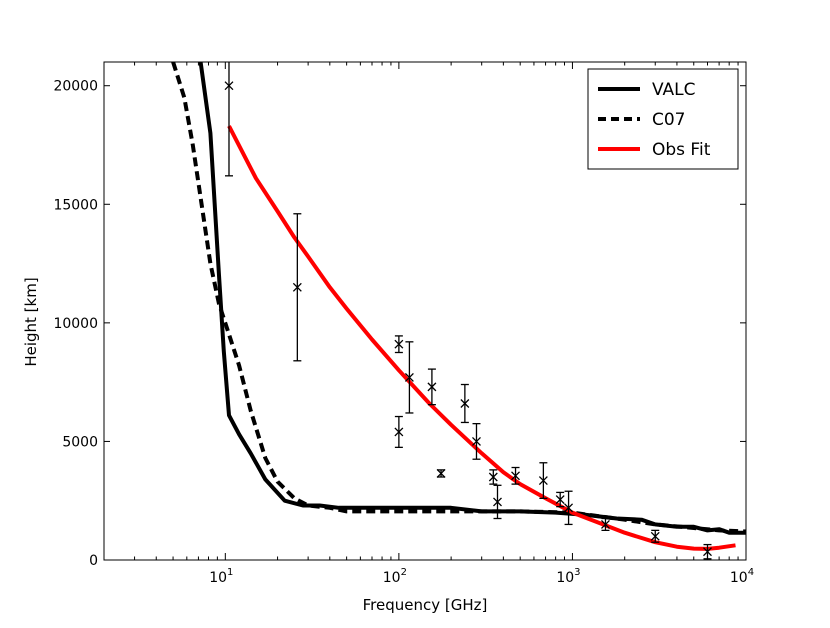 Image resolution: width=830 pixels, height=628 pixels. I want to click on x-tick-label: 10¹, so click(221, 576).